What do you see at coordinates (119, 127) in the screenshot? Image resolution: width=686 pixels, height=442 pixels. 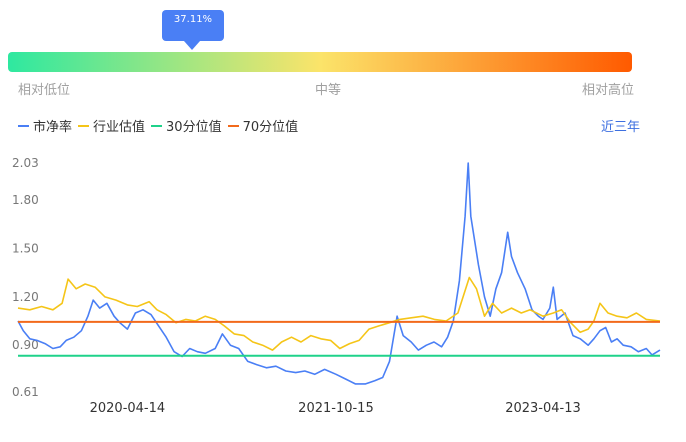 I see `legend-label-industry: 行业估值` at bounding box center [119, 127].